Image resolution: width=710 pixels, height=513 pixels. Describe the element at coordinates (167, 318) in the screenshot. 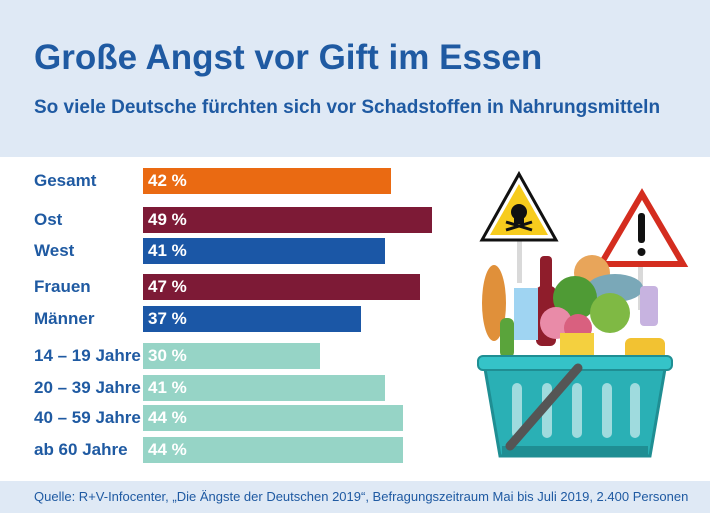

I see `value-label: 37 %` at that location.